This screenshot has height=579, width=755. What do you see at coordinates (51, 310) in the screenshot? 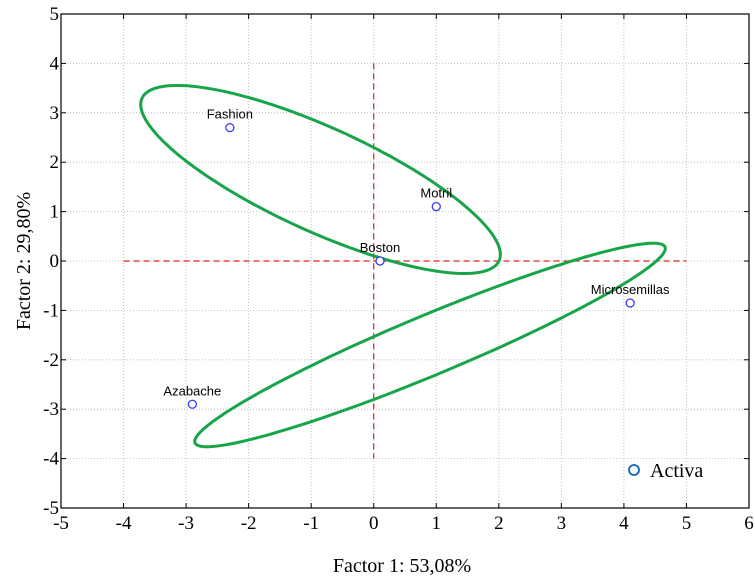
I see `y-tick-label: -1` at bounding box center [51, 310].